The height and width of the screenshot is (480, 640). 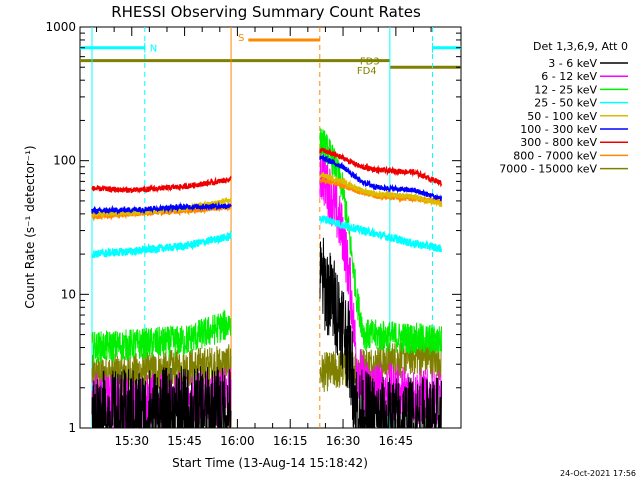 What do you see at coordinates (184, 441) in the screenshot?
I see `x-tick-label: 15:45` at bounding box center [184, 441].